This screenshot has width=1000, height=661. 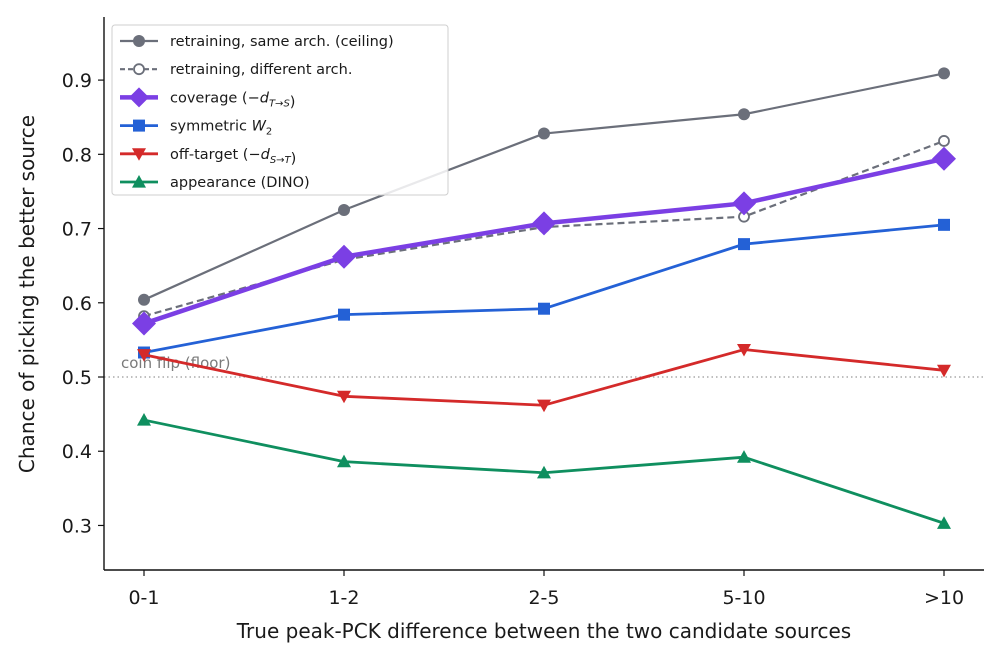 I want to click on y-tick-label: 0.8, so click(x=77, y=155).